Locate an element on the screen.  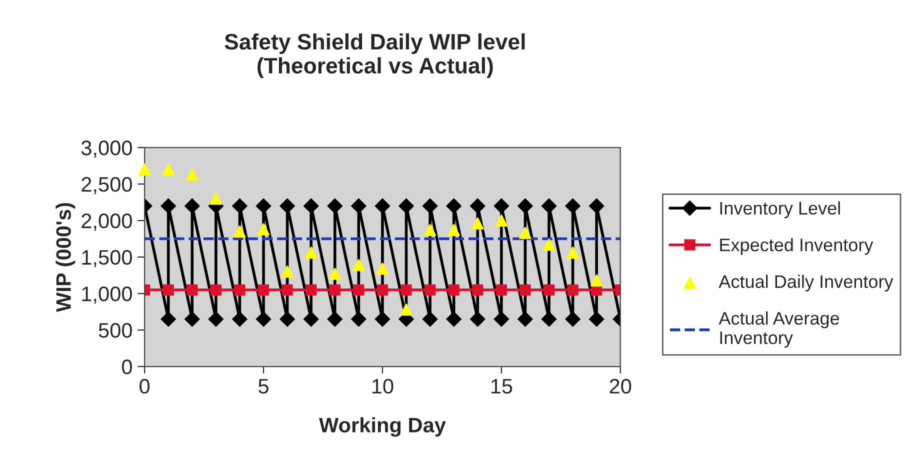
y-tick-label: 3,000 is located at coordinates (106, 149).